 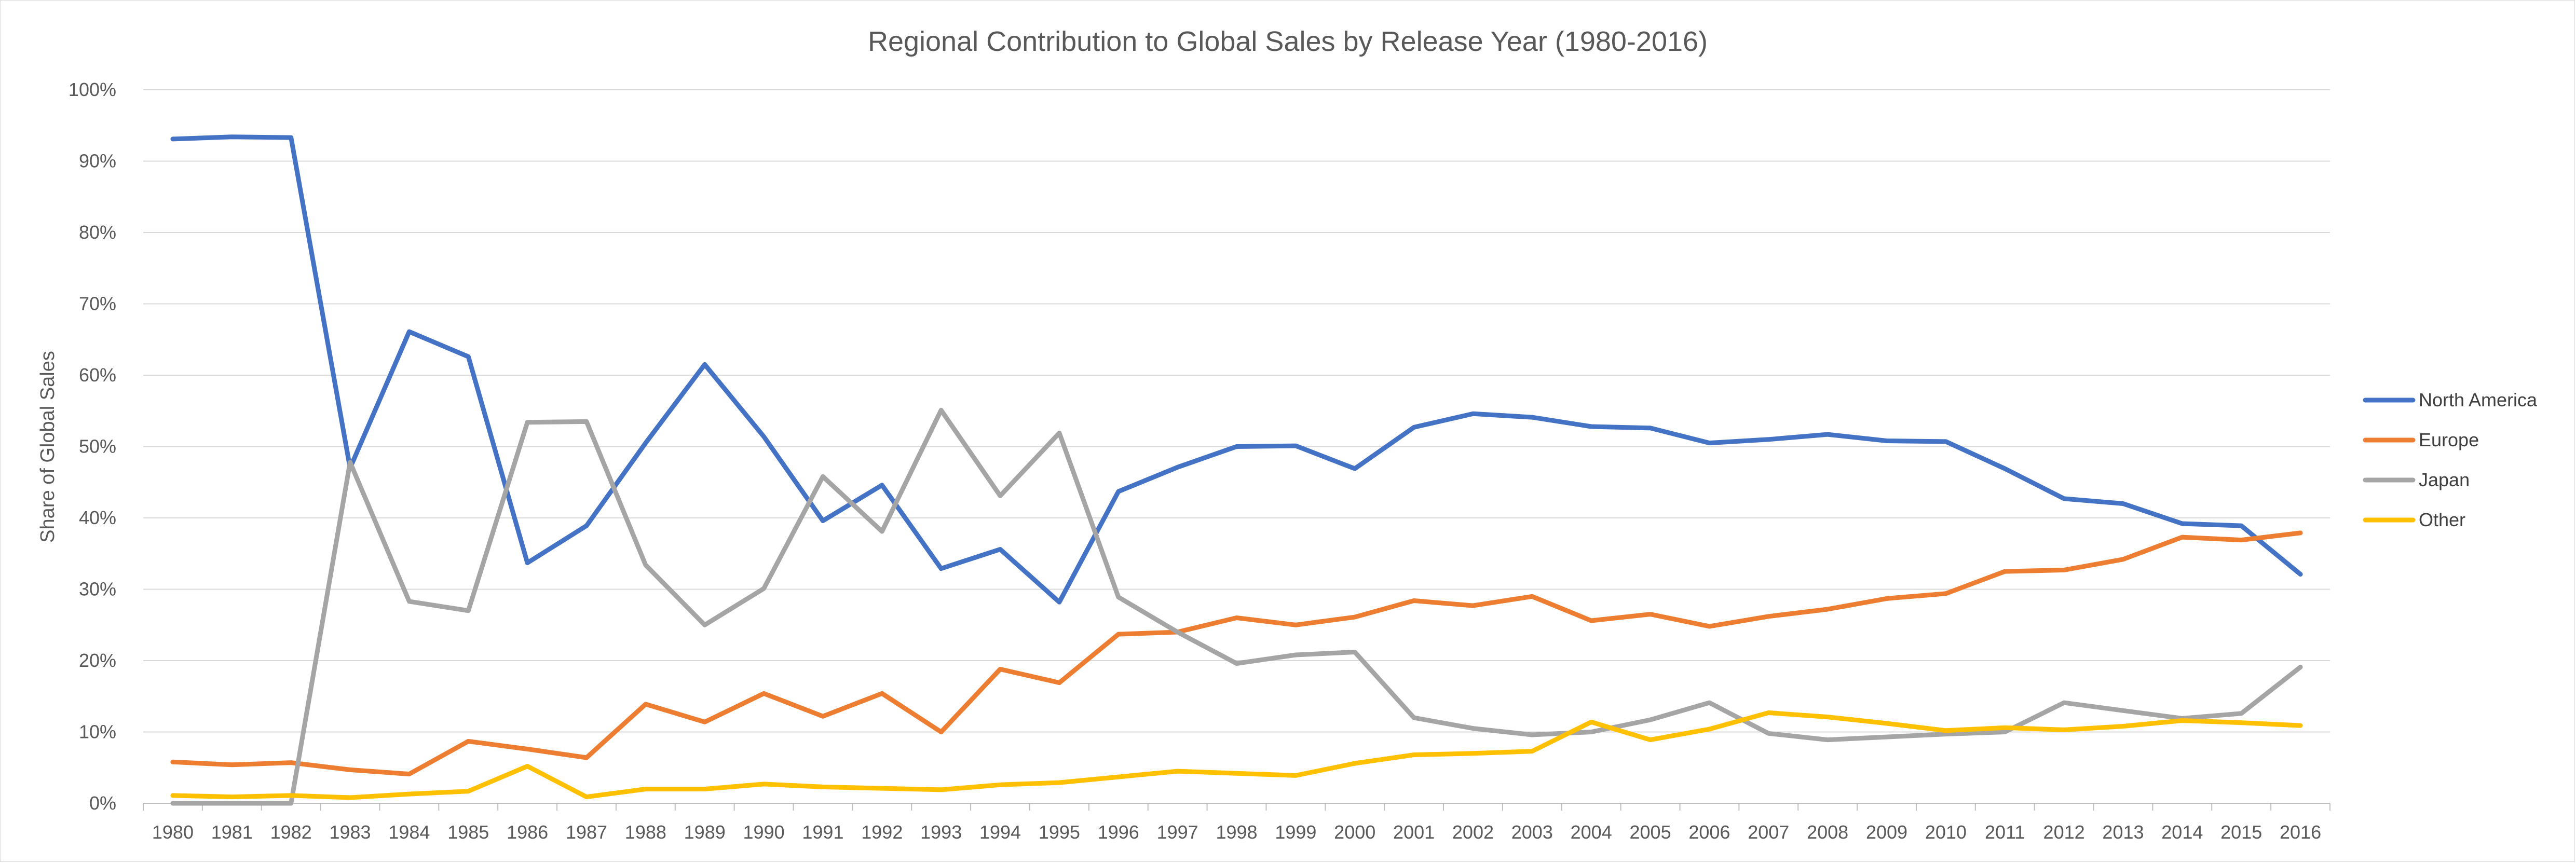 What do you see at coordinates (705, 832) in the screenshot?
I see `x-tick-label: 1989` at bounding box center [705, 832].